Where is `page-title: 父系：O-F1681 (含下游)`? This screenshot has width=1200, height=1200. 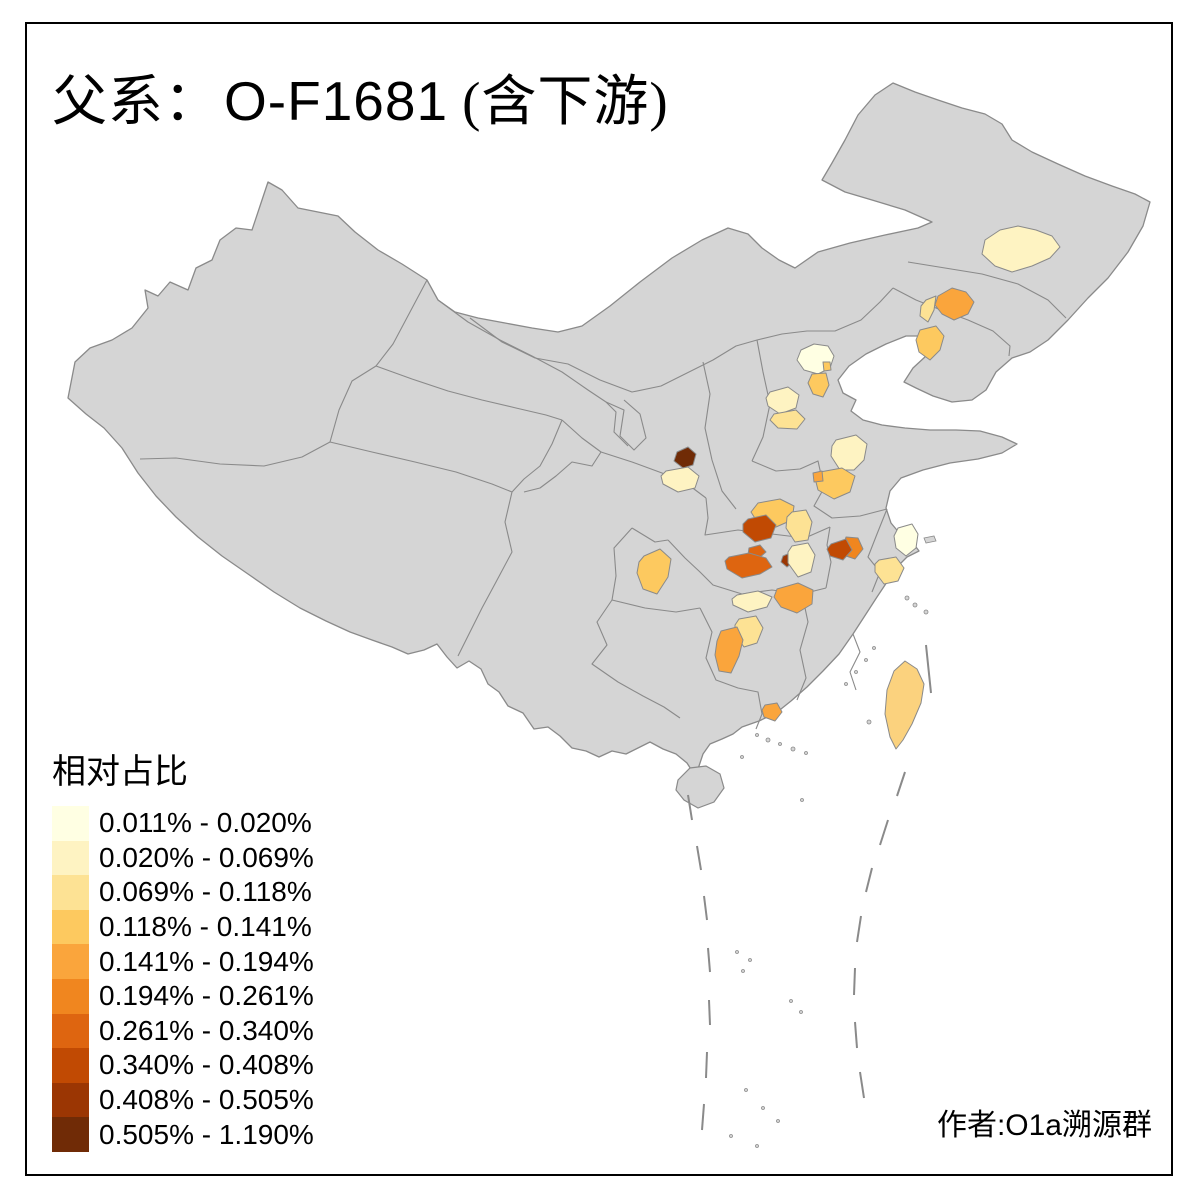
page-title: 父系：O-F1681 (含下游) is located at coordinates (360, 96).